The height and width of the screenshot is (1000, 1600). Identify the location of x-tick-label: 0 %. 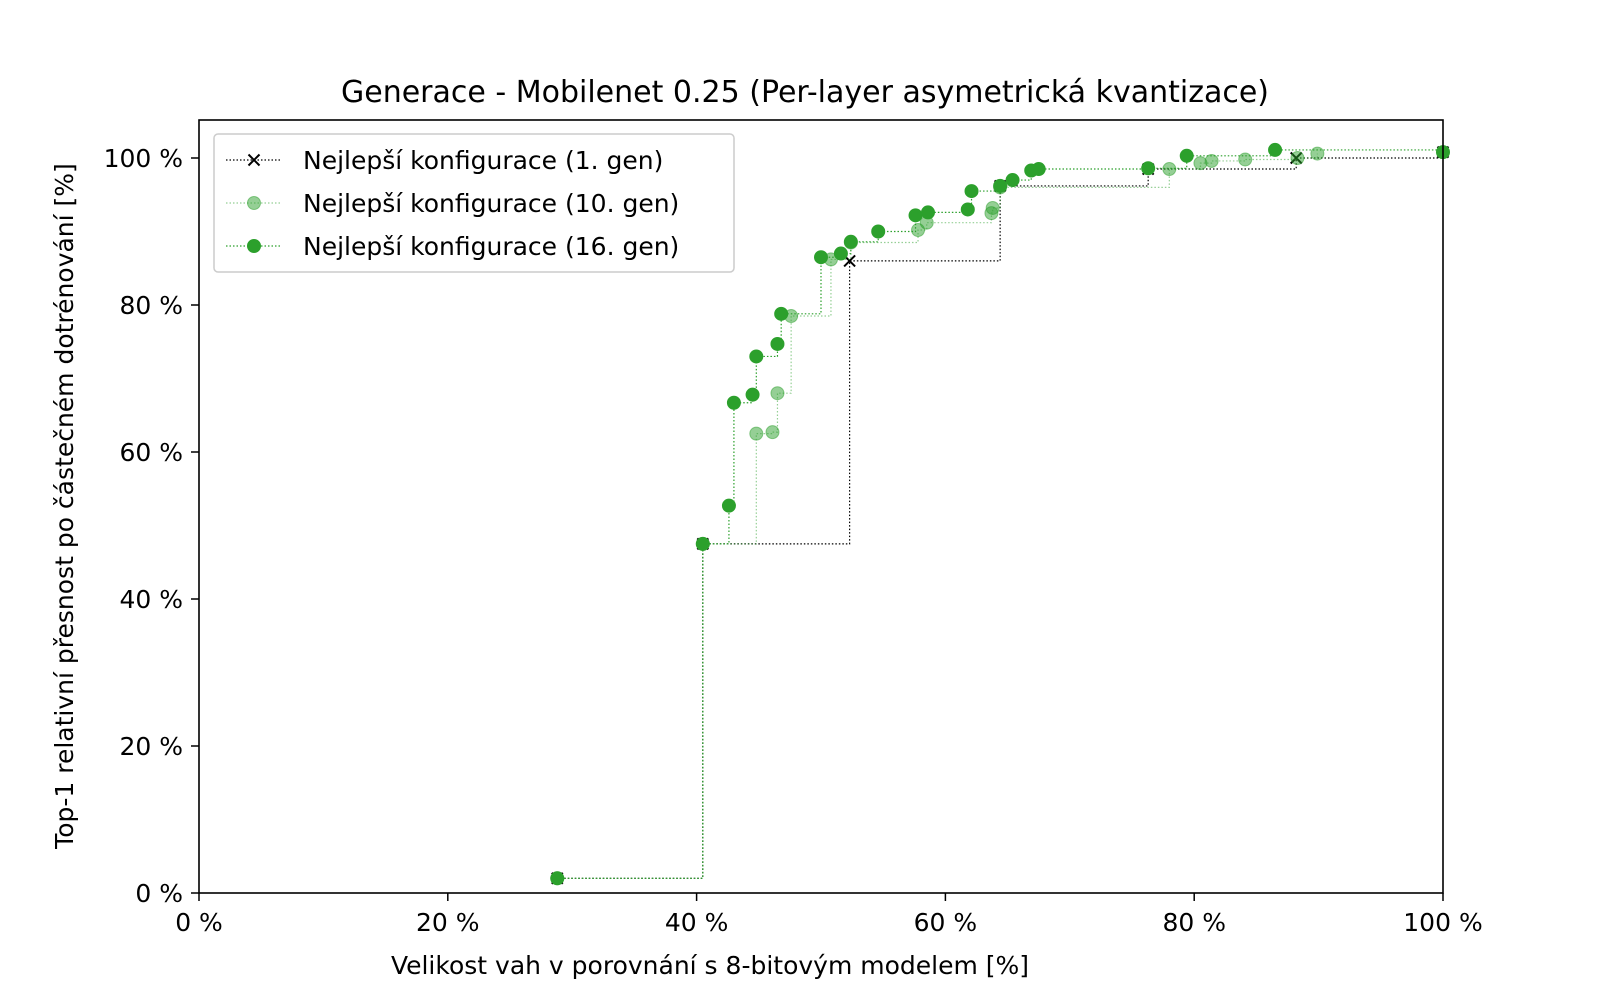
(199, 922).